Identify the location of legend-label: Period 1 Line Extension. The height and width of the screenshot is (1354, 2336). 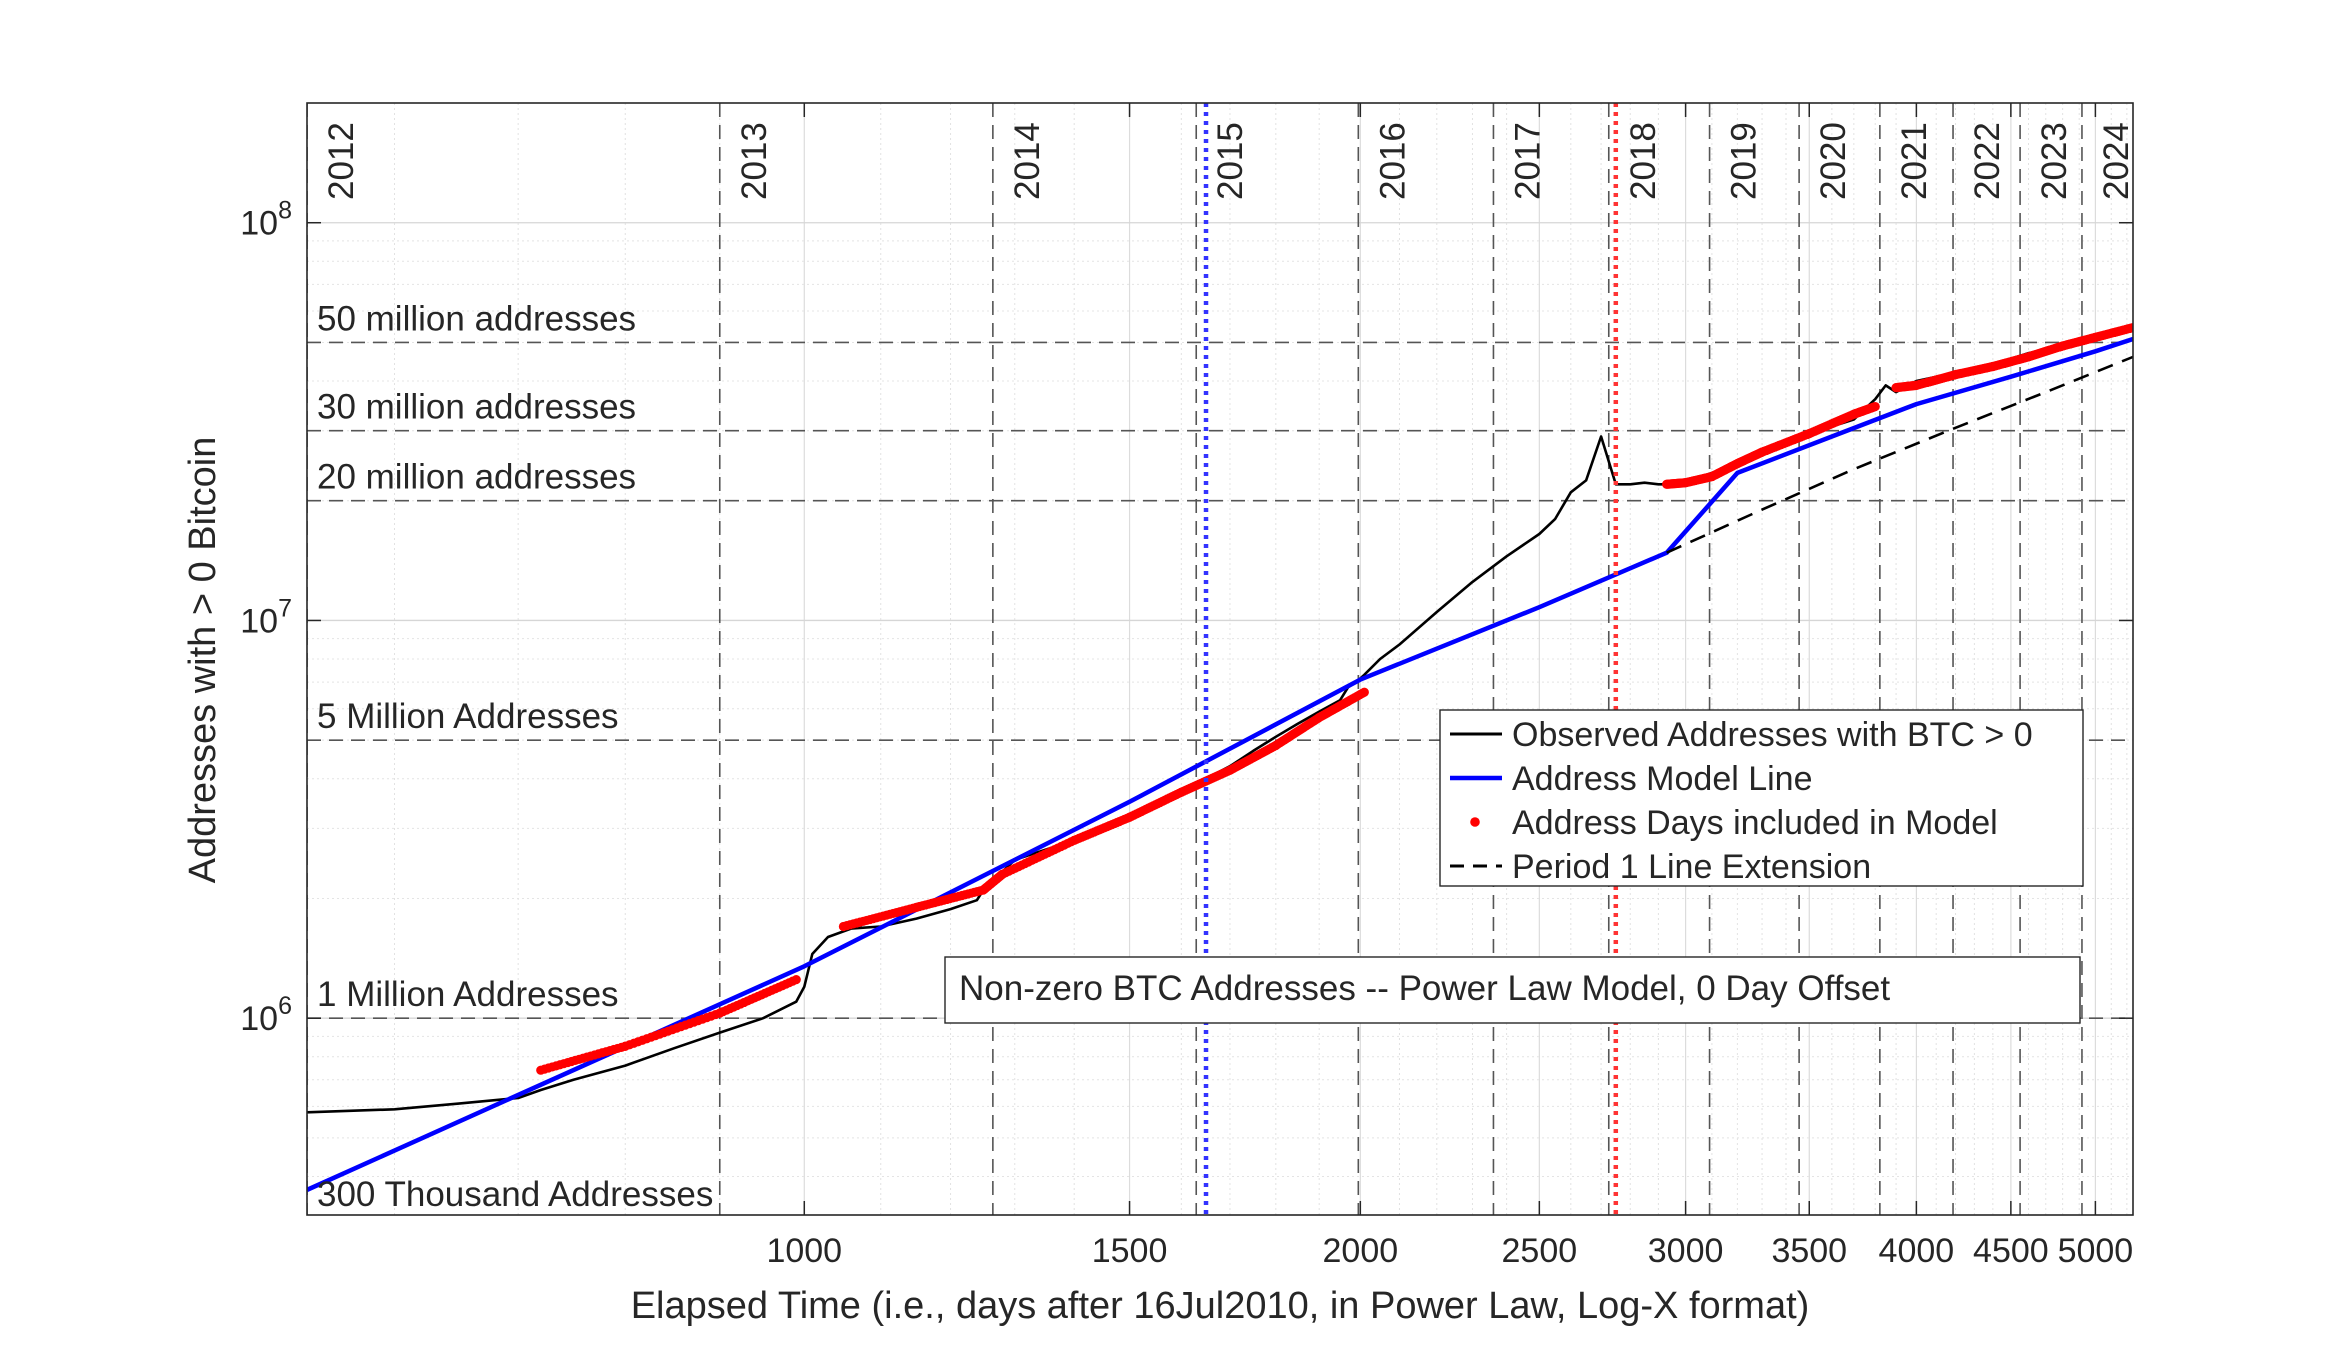
(1691, 867).